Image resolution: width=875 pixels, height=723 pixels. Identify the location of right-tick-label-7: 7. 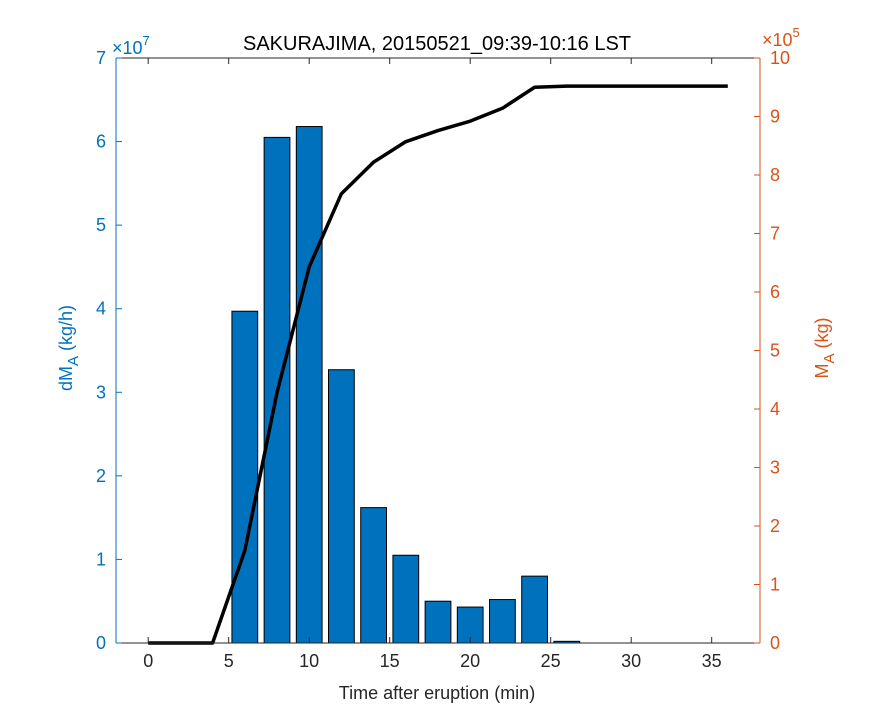
(775, 234).